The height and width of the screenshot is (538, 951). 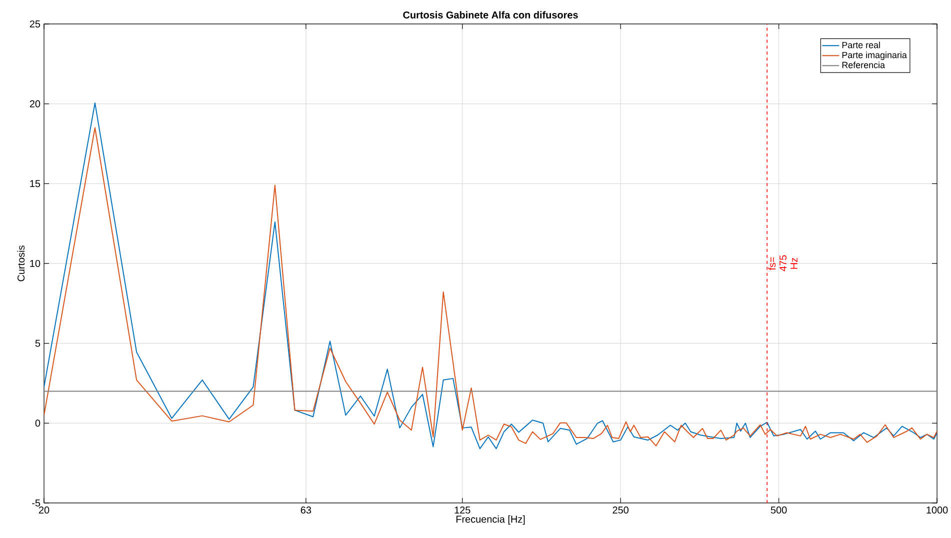 What do you see at coordinates (37, 343) in the screenshot?
I see `y-tick-label: 5` at bounding box center [37, 343].